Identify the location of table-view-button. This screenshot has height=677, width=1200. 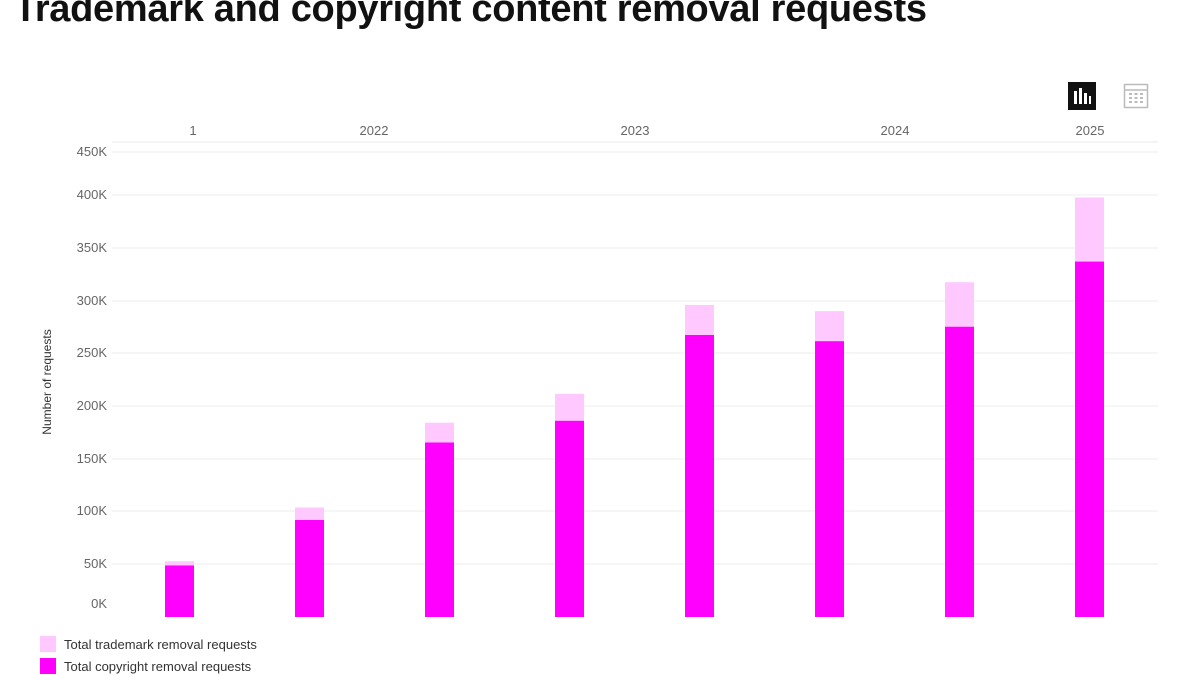
(1136, 96).